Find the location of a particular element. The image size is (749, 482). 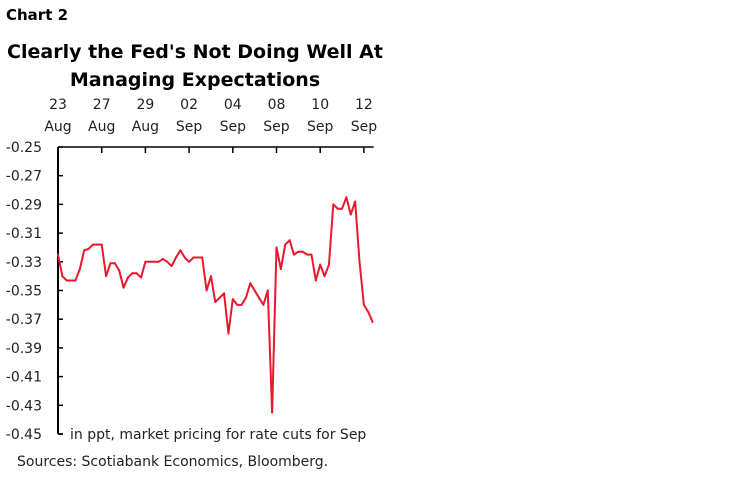

x-tick-label-day: 27 is located at coordinates (102, 105).